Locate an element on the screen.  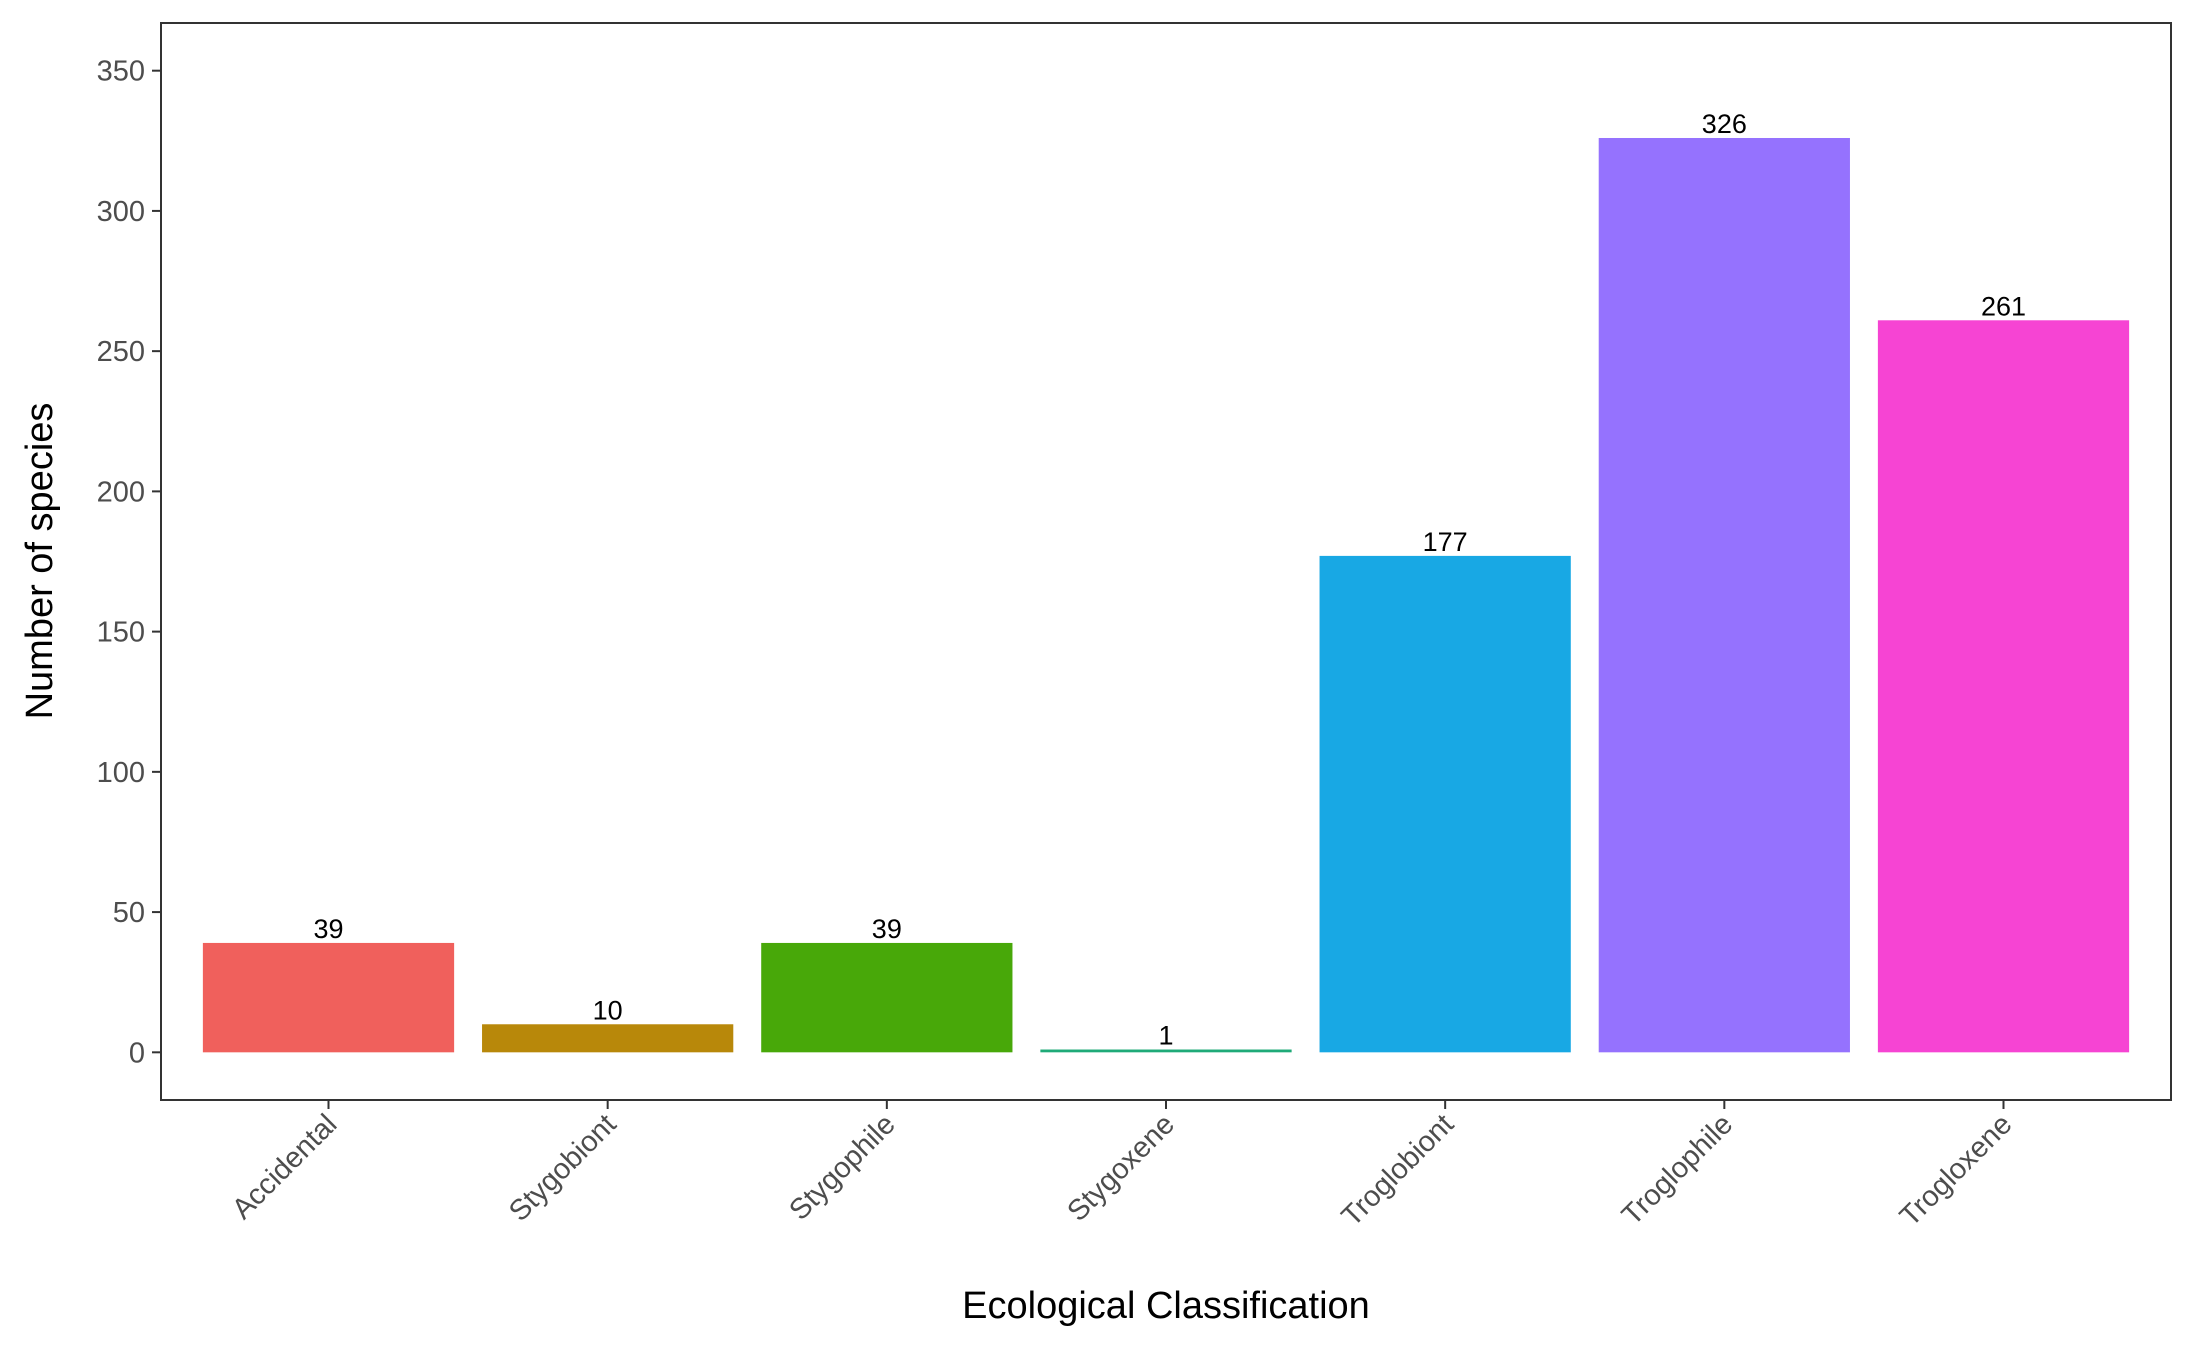
y-tick-label: 50 is located at coordinates (129, 913).